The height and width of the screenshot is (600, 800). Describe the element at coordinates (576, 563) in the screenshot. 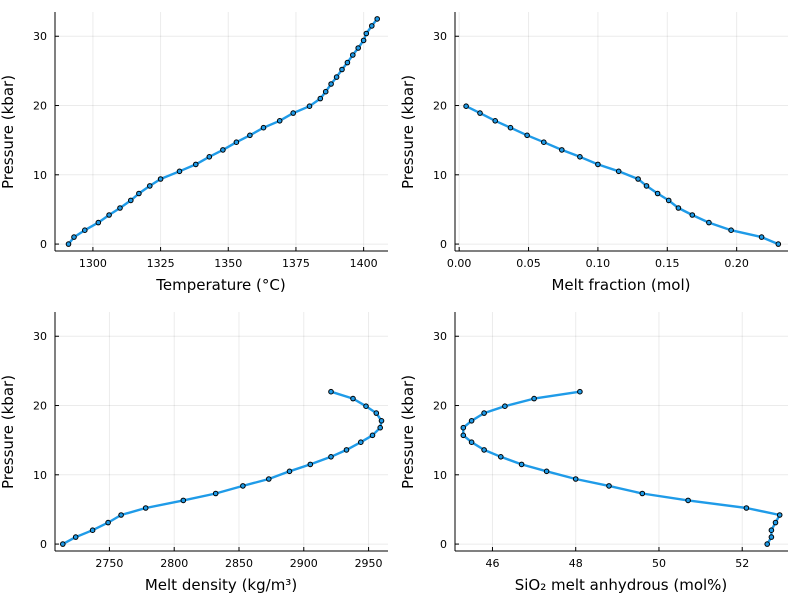

I see `x-tick-label: 48` at that location.